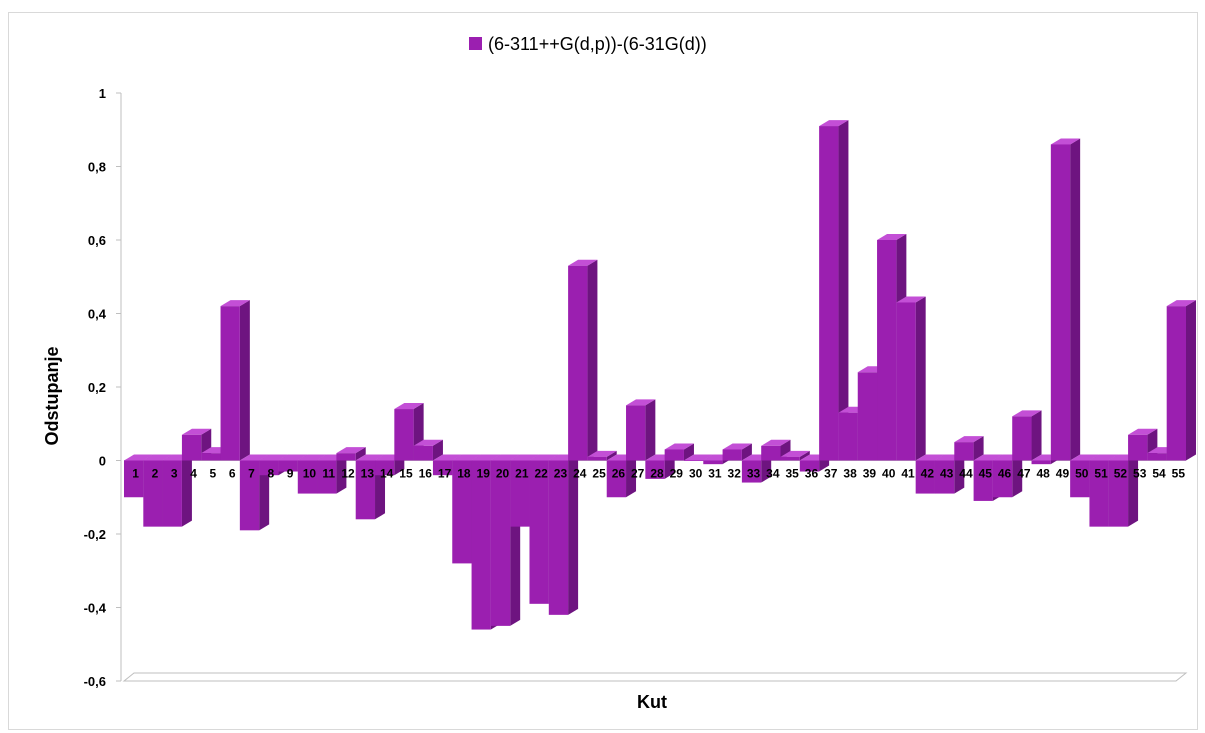 The height and width of the screenshot is (733, 1205). I want to click on category-label: 39, so click(870, 474).